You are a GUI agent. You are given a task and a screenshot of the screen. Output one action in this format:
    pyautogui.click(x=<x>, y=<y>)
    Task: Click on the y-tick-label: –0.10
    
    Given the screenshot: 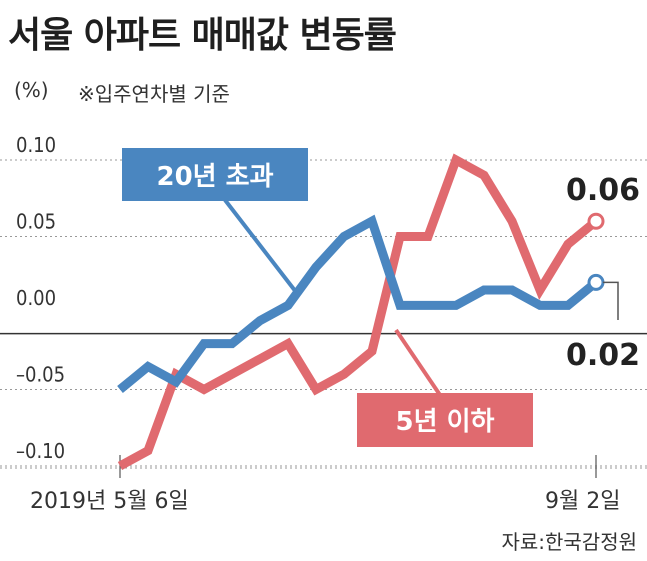 What is the action you would take?
    pyautogui.click(x=40, y=451)
    